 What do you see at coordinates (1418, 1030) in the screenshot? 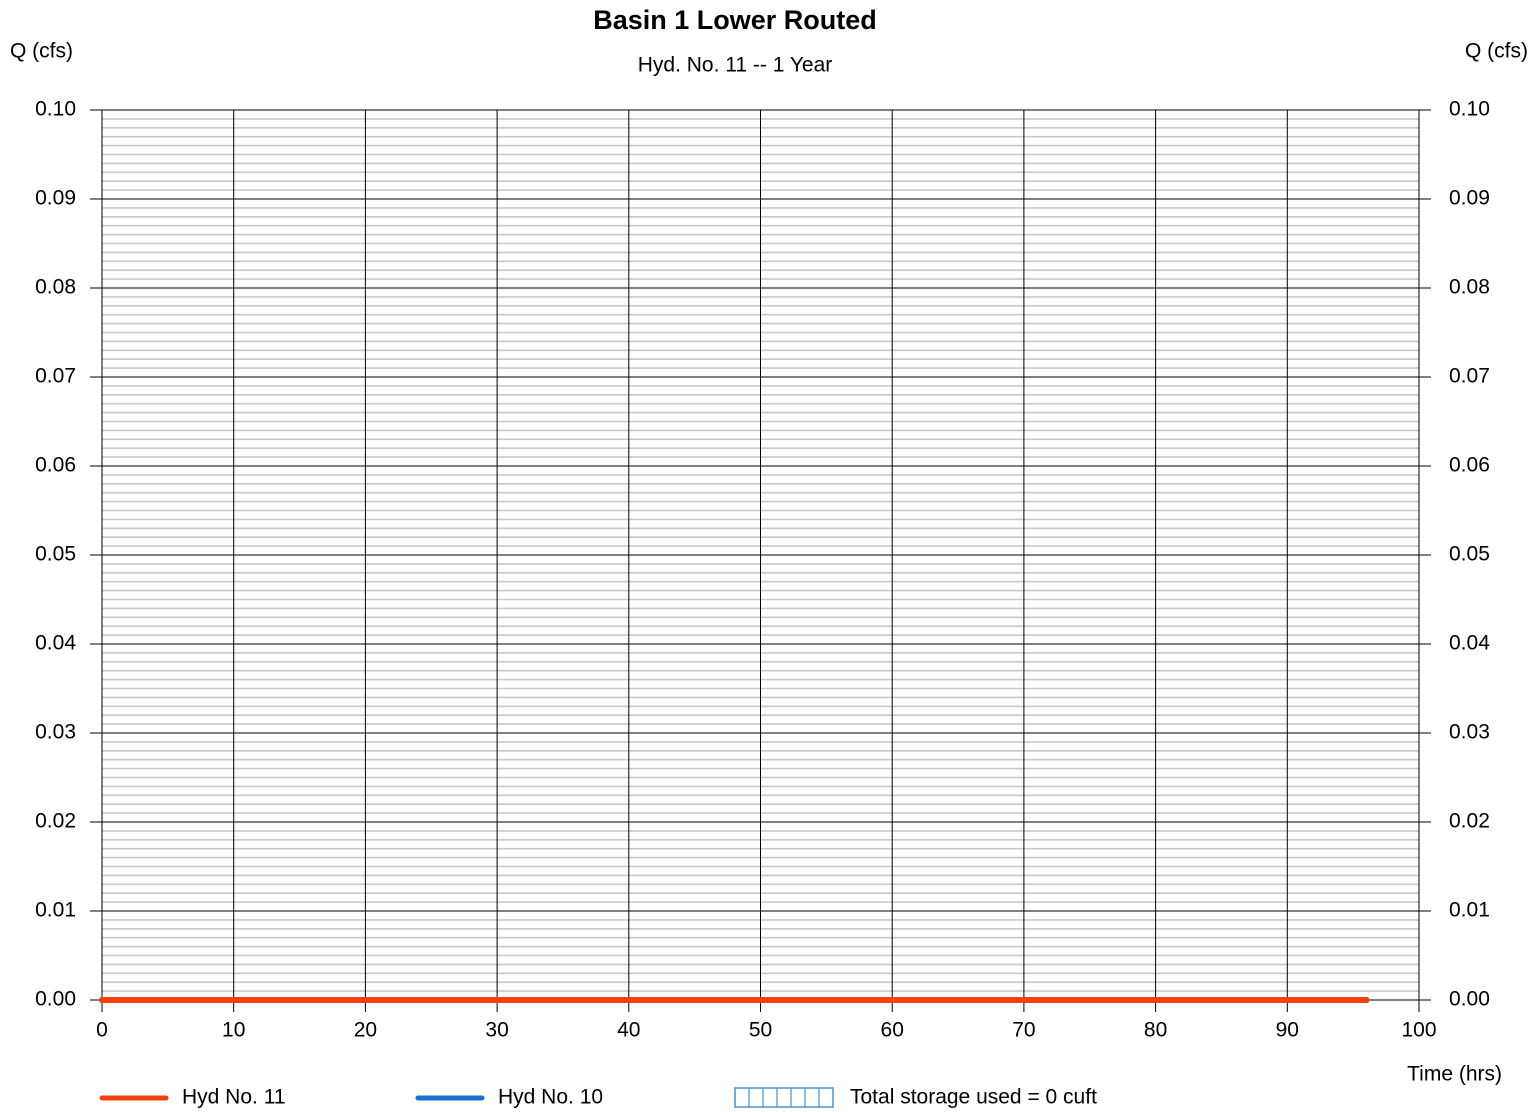
I see `x-tick-label: 100` at bounding box center [1418, 1030].